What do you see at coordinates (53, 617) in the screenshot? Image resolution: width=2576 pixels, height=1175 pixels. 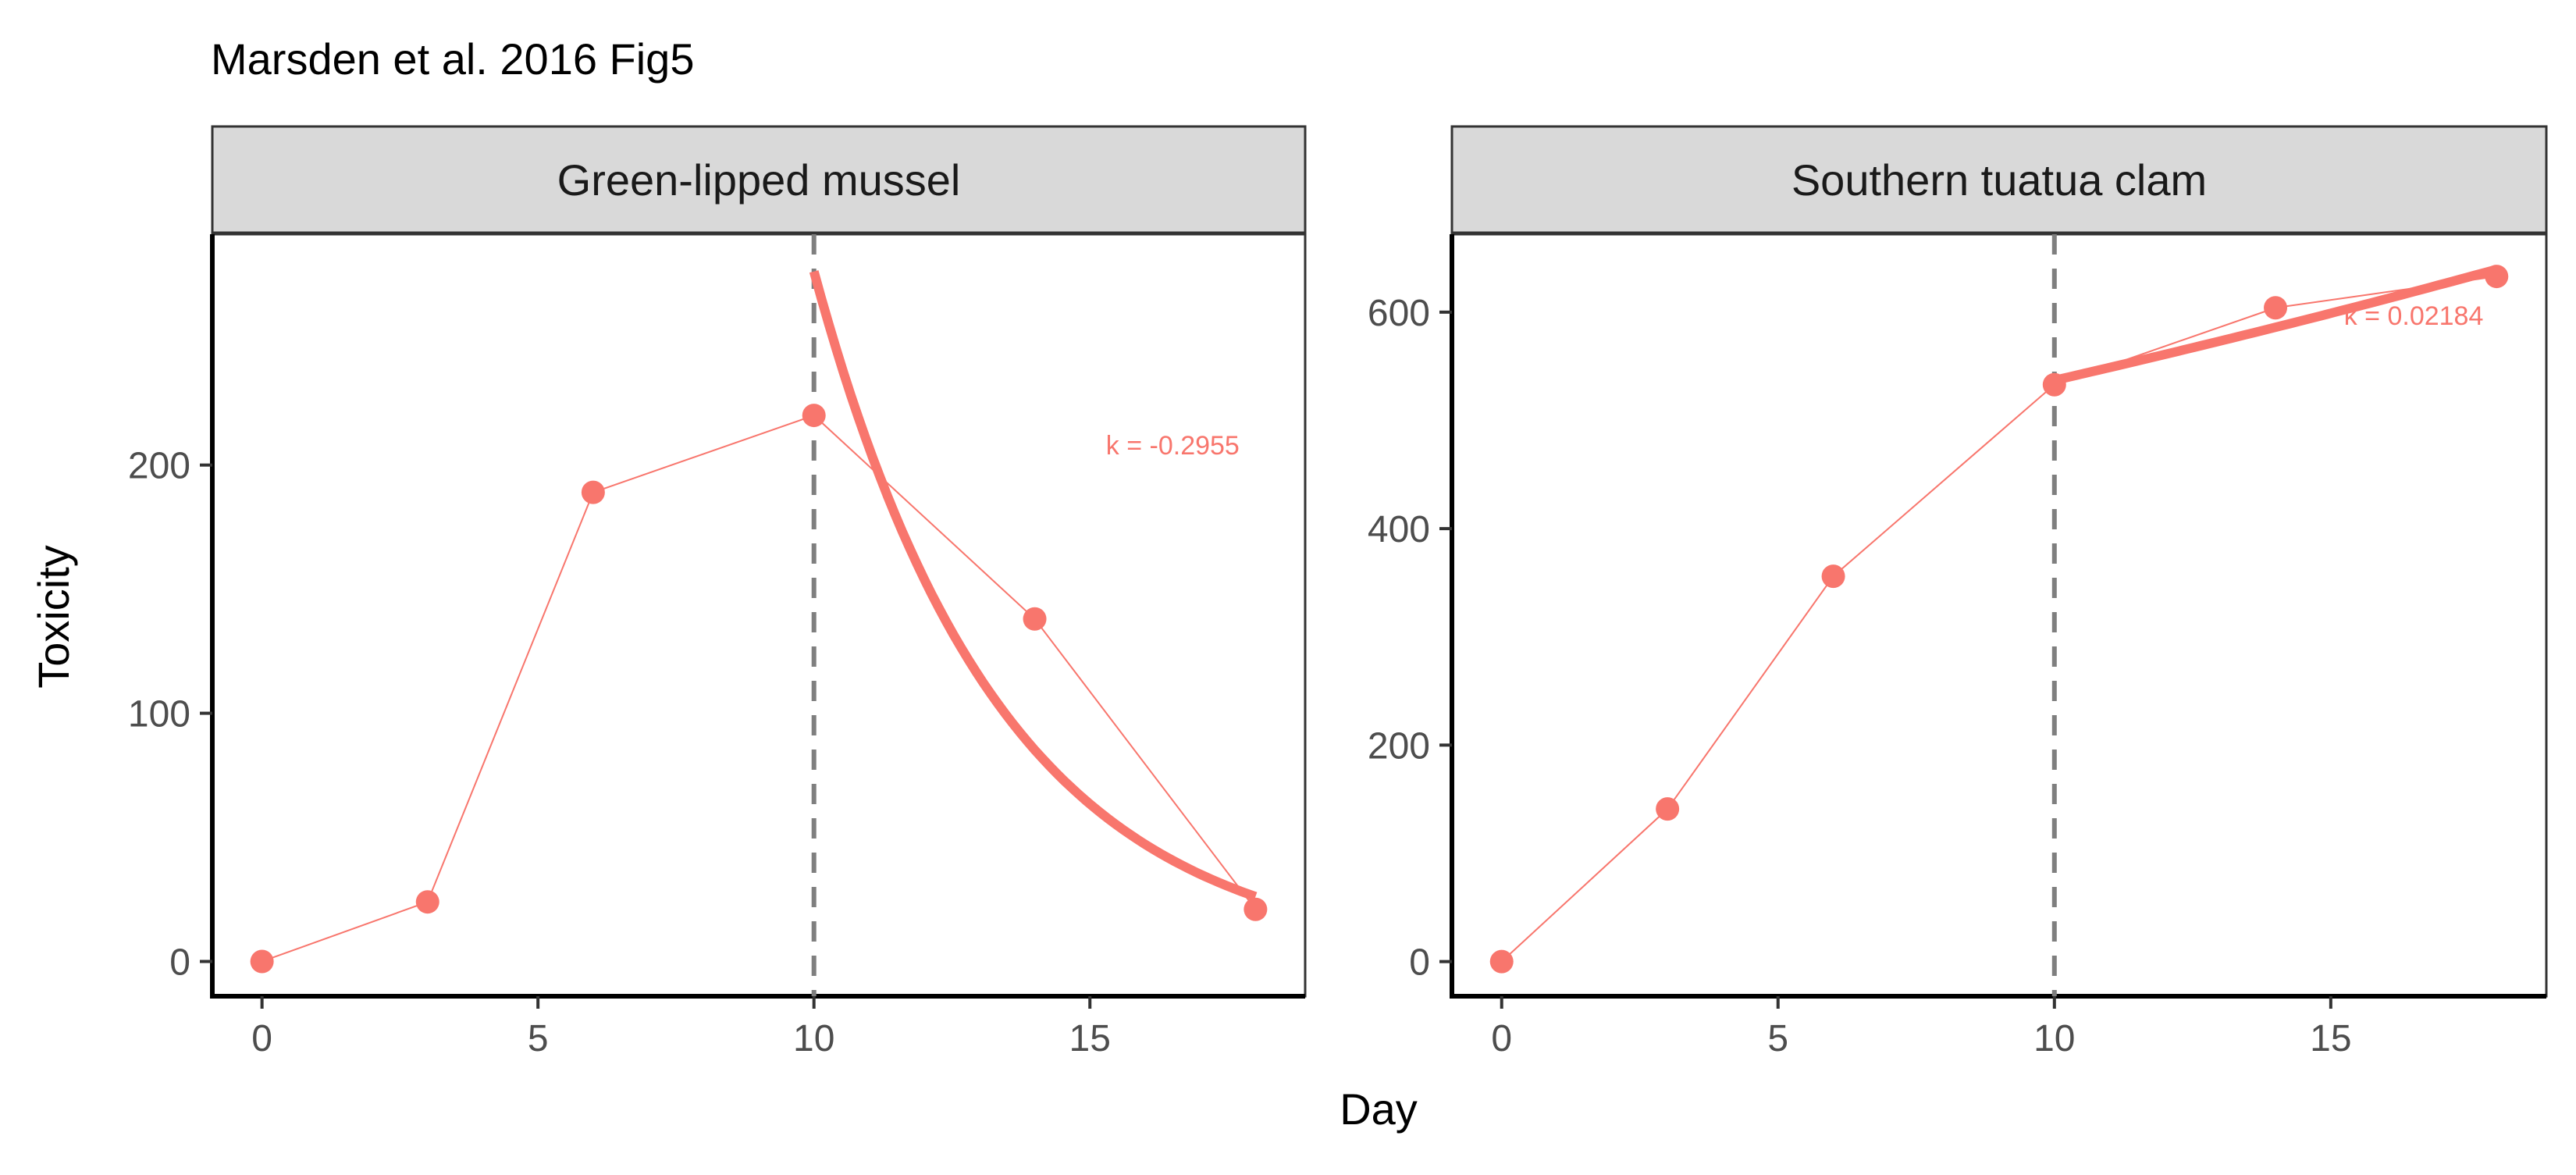 I see `y-axis-title: Toxicity` at bounding box center [53, 617].